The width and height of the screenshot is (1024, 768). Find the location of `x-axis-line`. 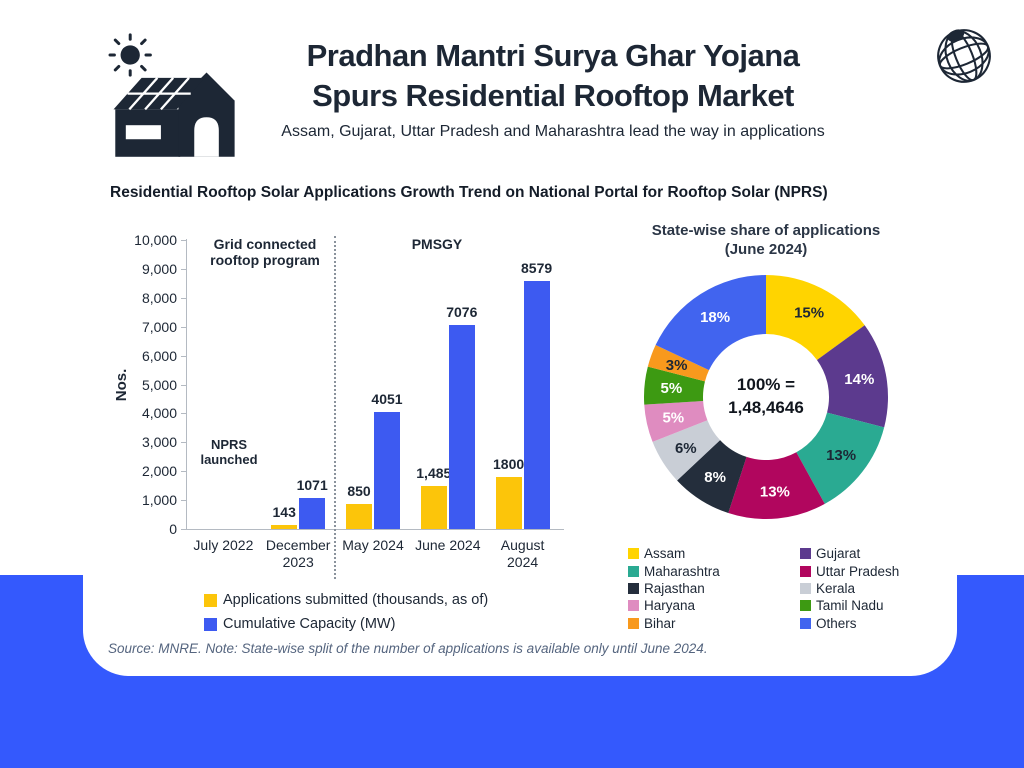

x-axis-line is located at coordinates (375, 529).